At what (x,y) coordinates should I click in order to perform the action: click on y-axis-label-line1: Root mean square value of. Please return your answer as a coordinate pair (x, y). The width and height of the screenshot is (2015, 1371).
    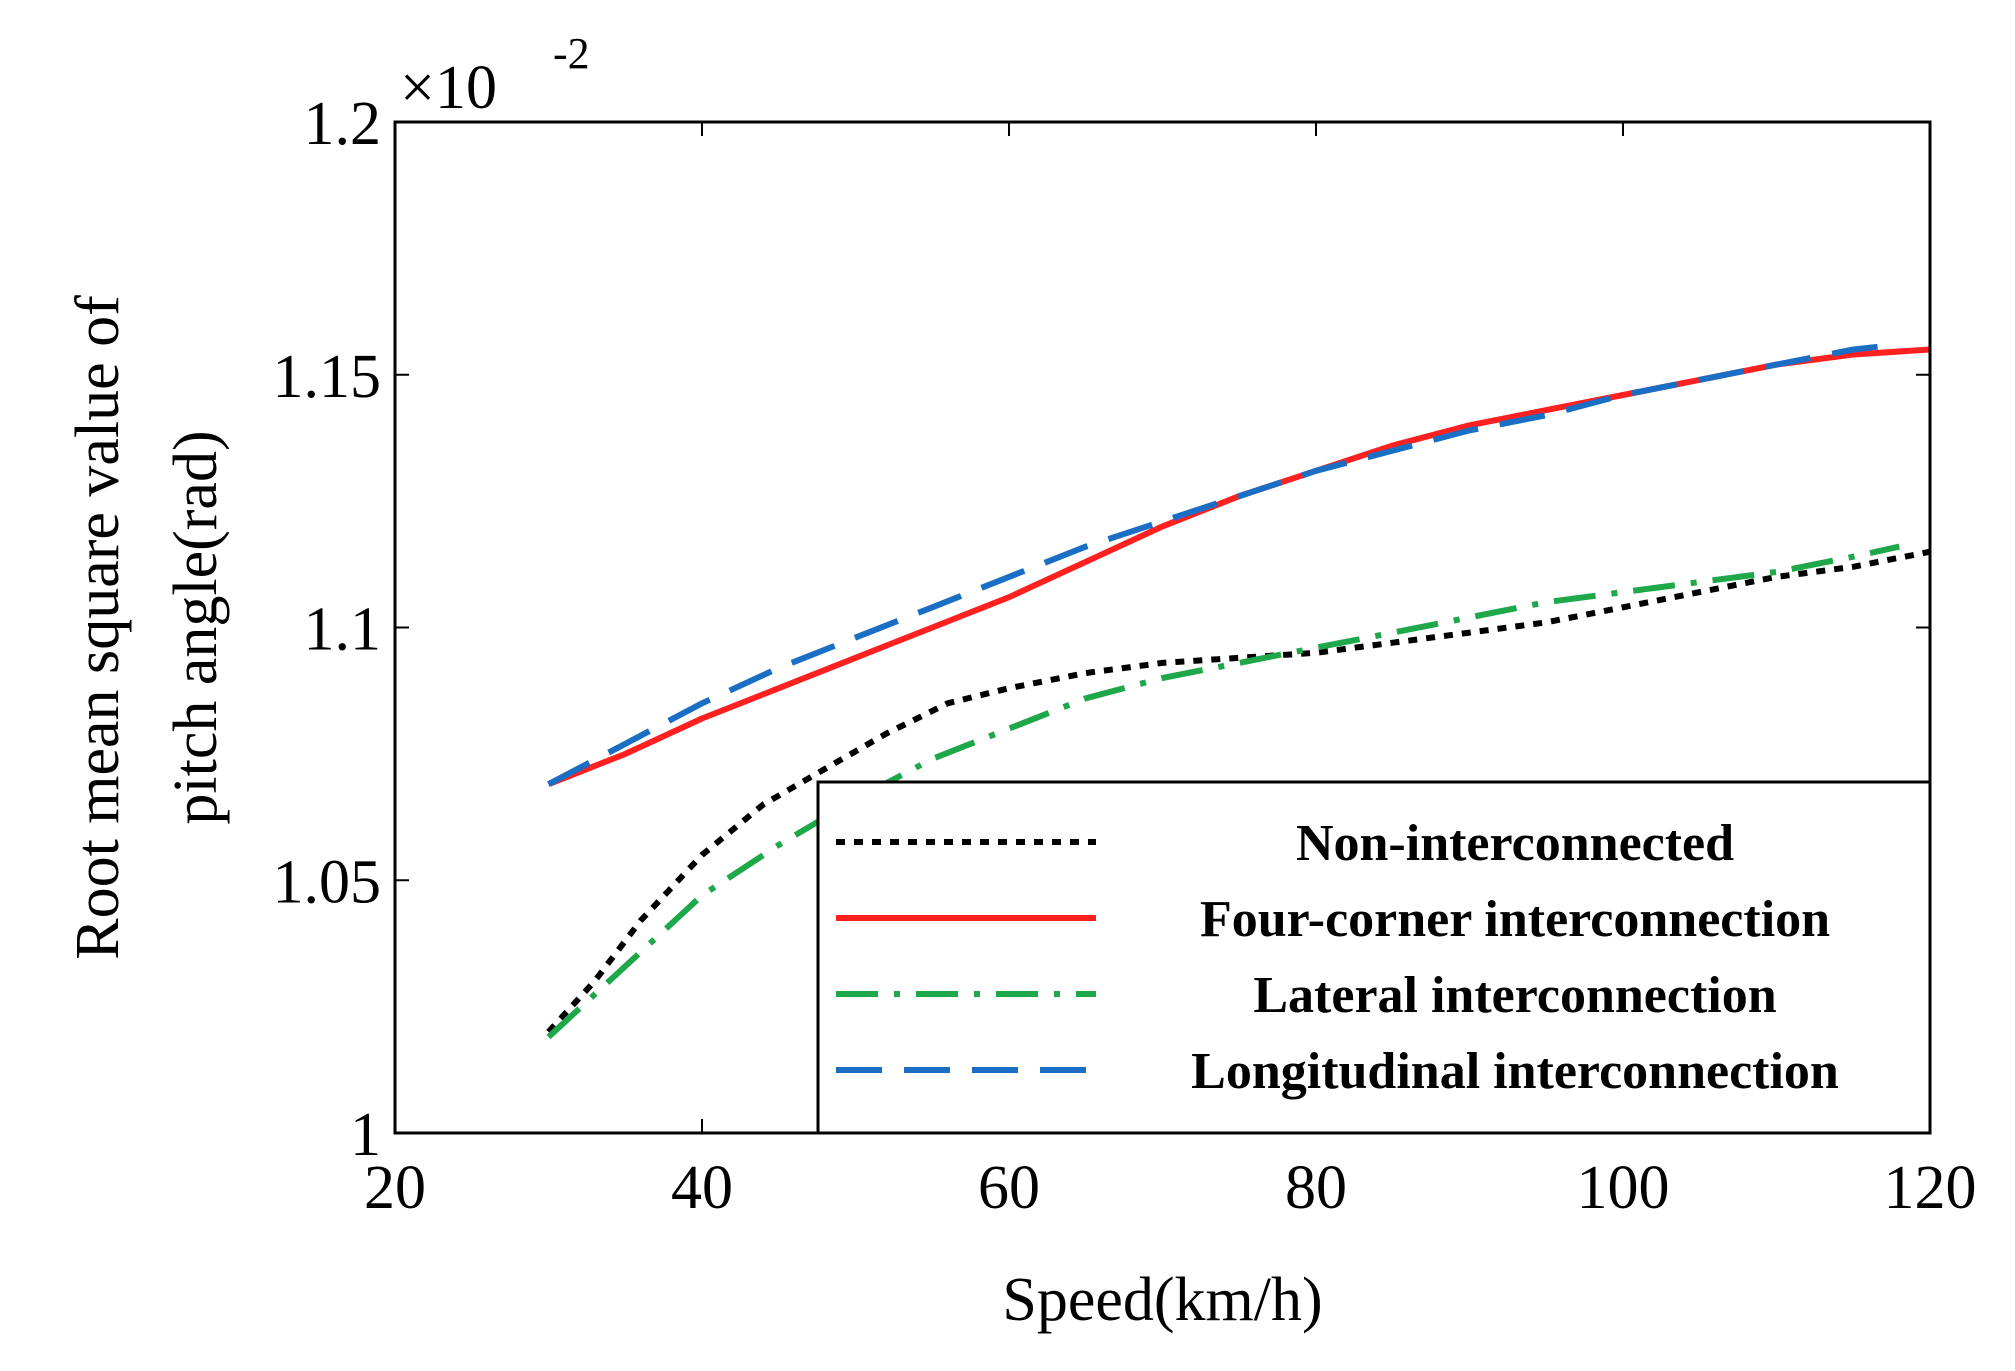
    Looking at the image, I should click on (98, 627).